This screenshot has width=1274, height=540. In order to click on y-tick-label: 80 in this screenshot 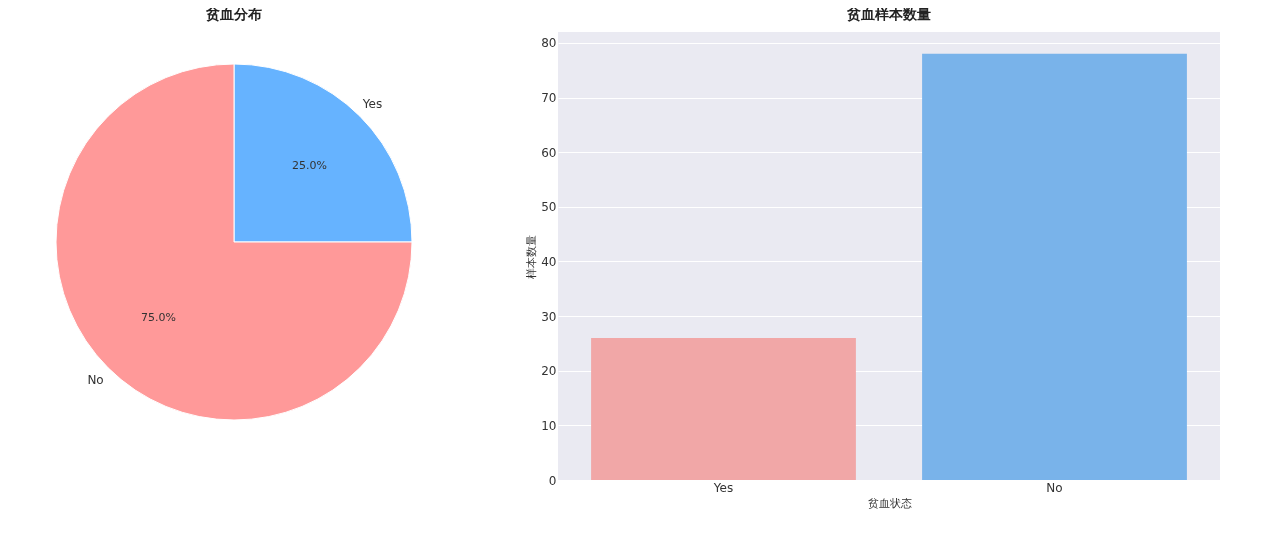, I will do `click(549, 43)`.